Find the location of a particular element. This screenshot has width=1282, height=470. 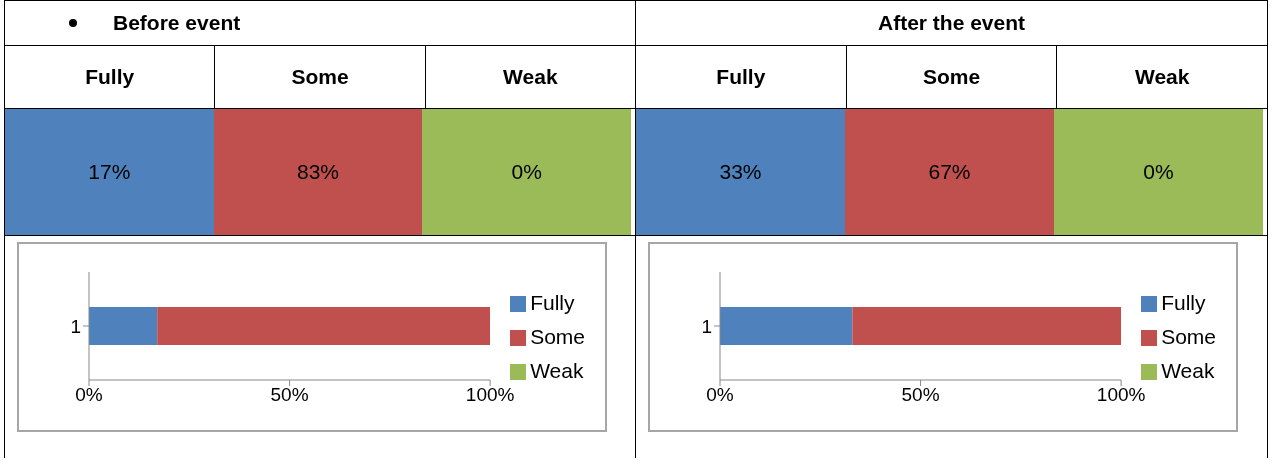

chart-title: After the event is located at coordinates (951, 23).